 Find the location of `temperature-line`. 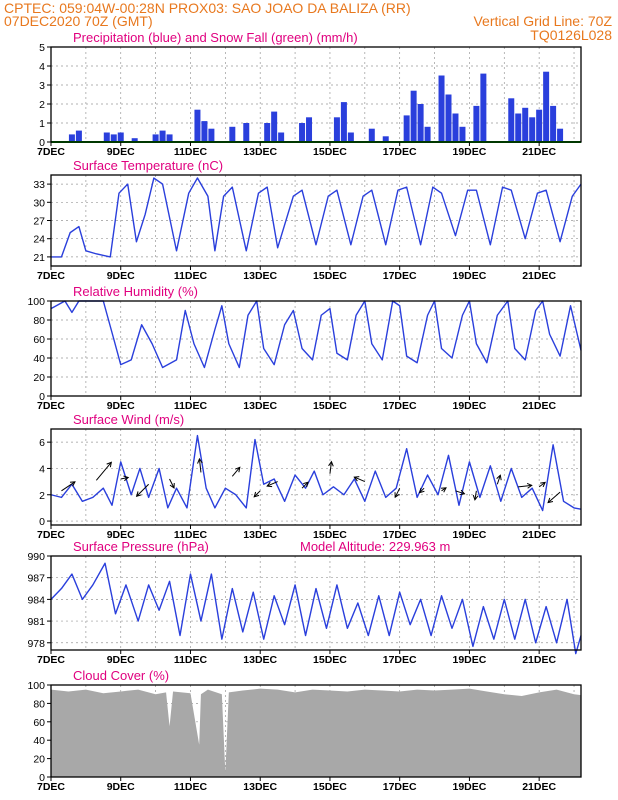

temperature-line is located at coordinates (316, 217).